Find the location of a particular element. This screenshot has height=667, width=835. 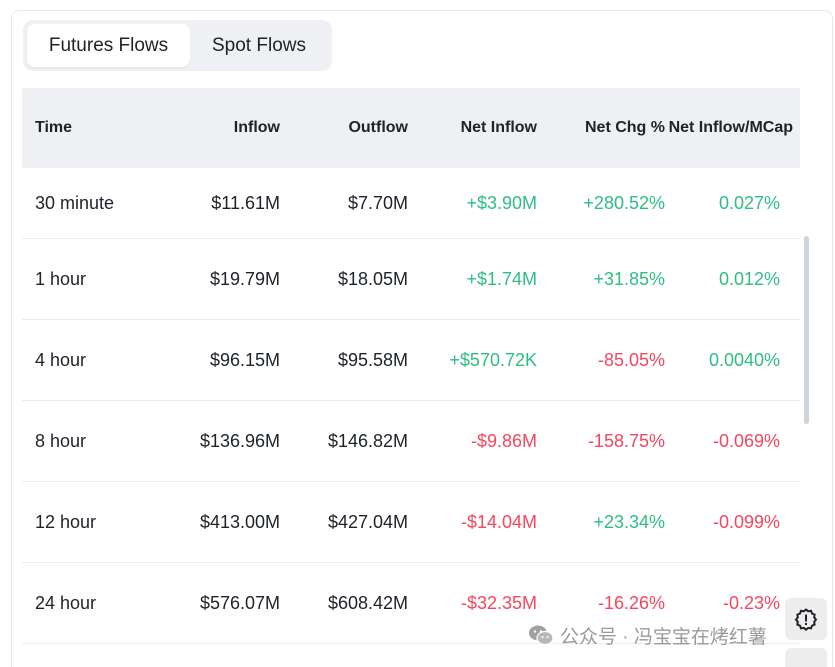

feedback-button is located at coordinates (806, 619).